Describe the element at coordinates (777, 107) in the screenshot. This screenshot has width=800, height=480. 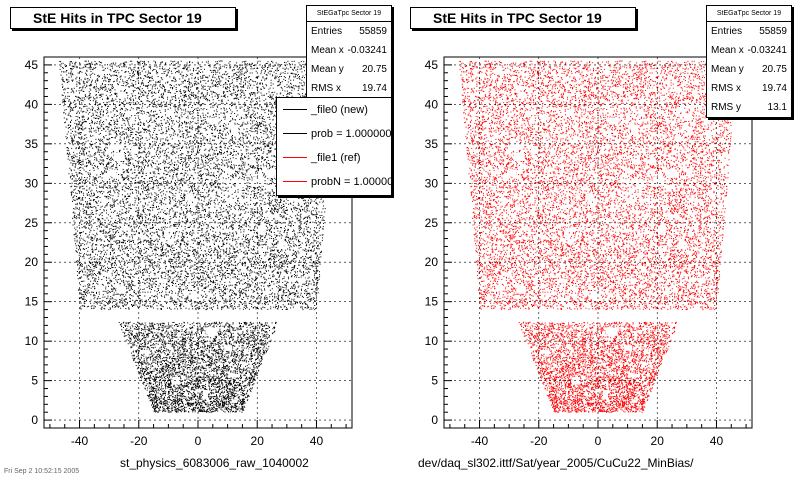
I see `stats-value: 13.1` at that location.